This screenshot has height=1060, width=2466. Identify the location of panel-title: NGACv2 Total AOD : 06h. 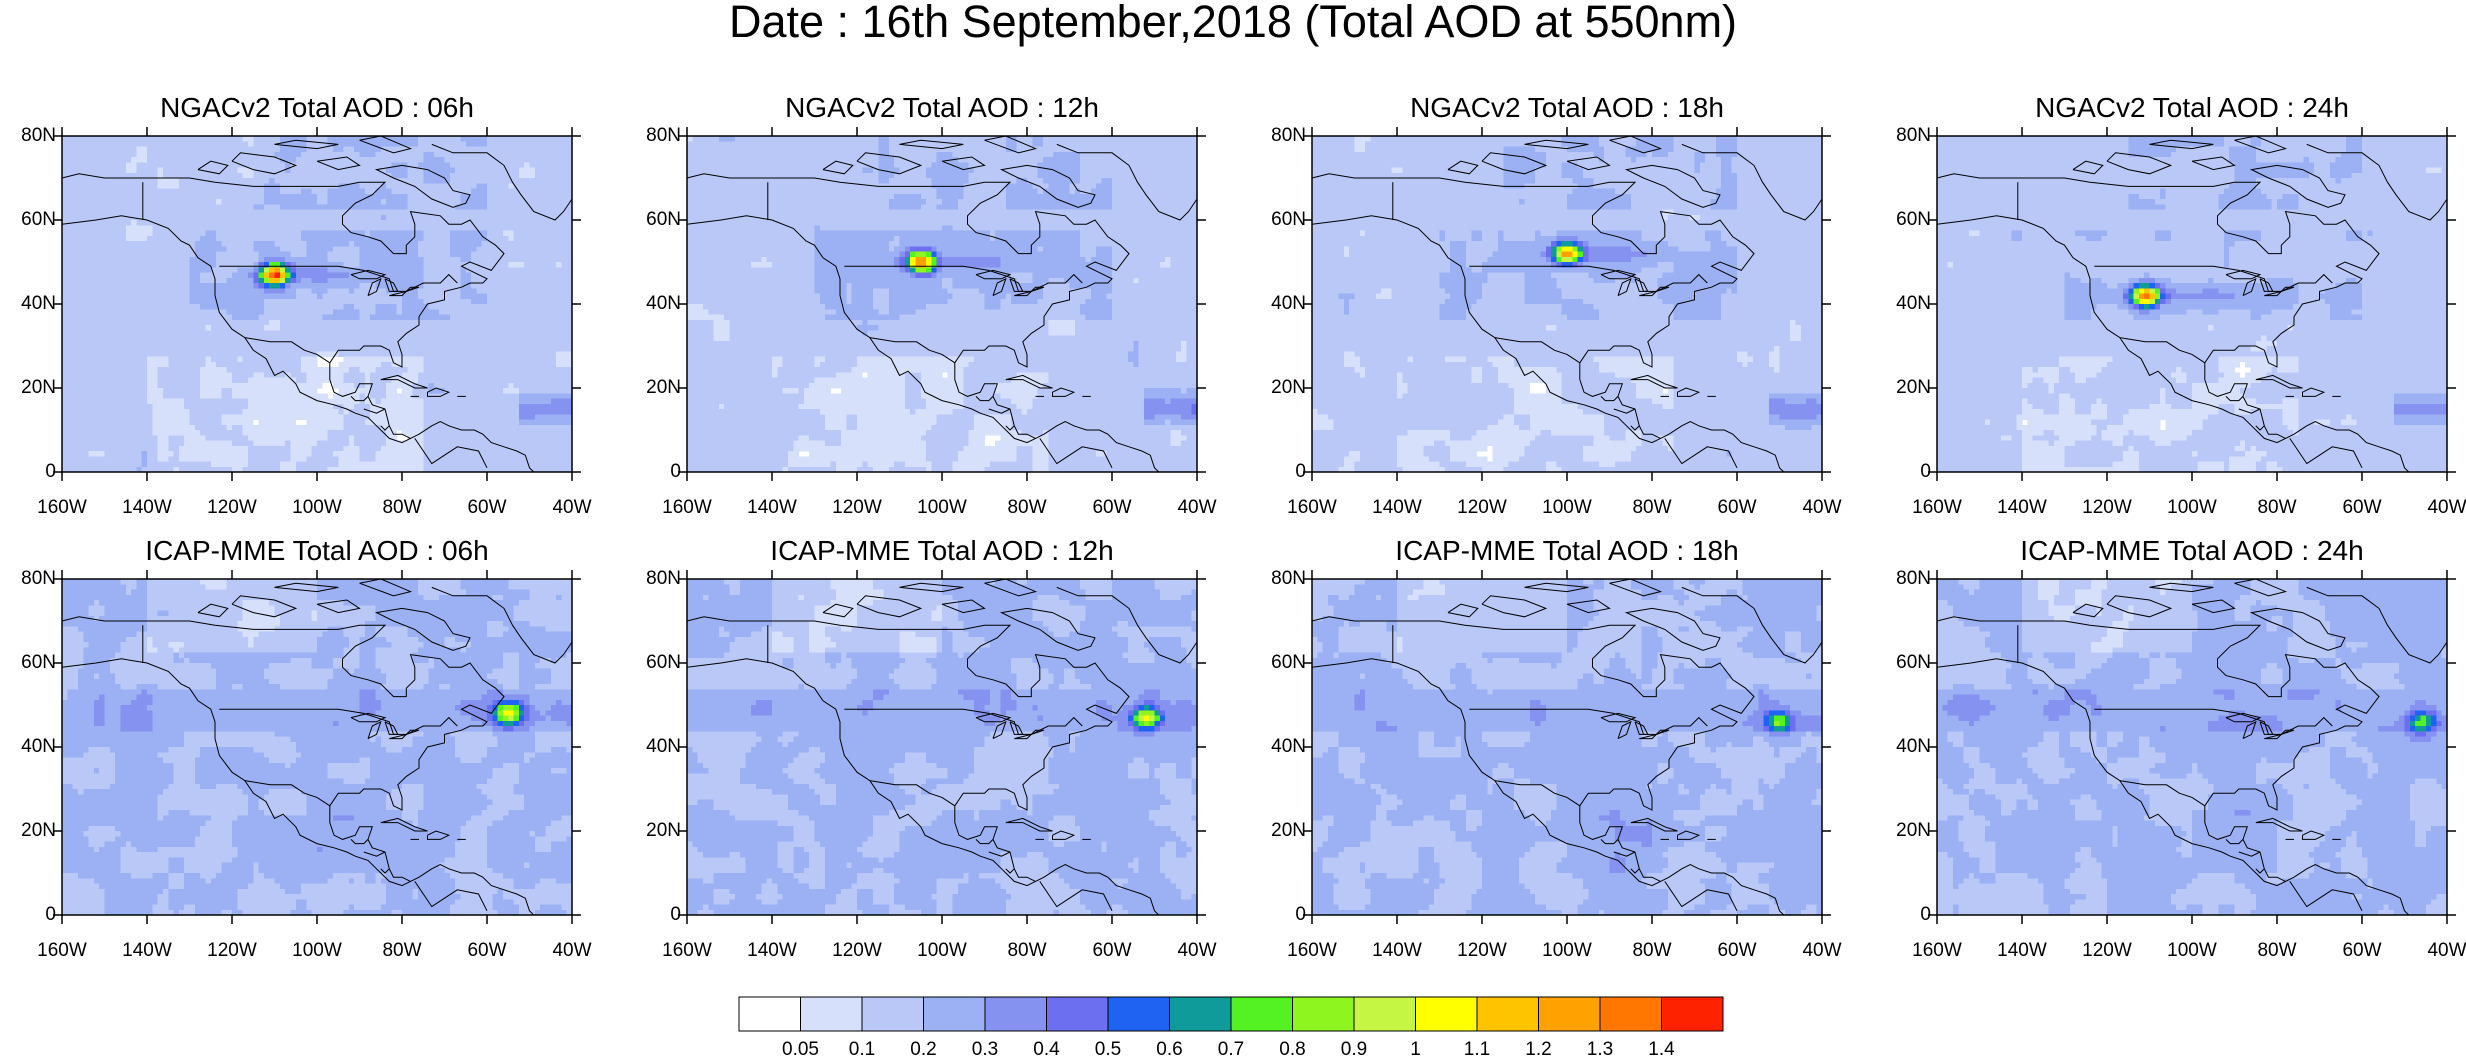
(317, 108).